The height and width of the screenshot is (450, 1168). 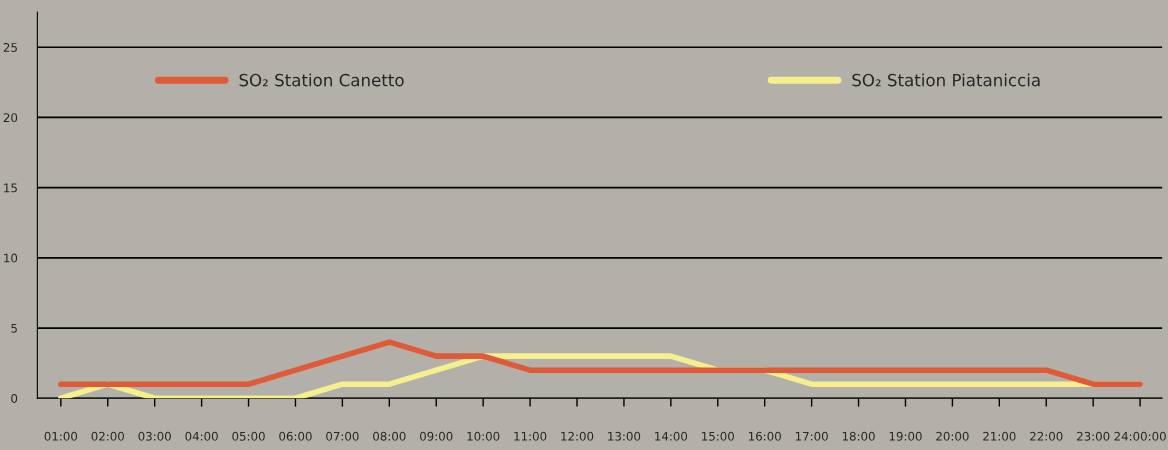 I want to click on x-tick-label: 13:00, so click(x=624, y=436).